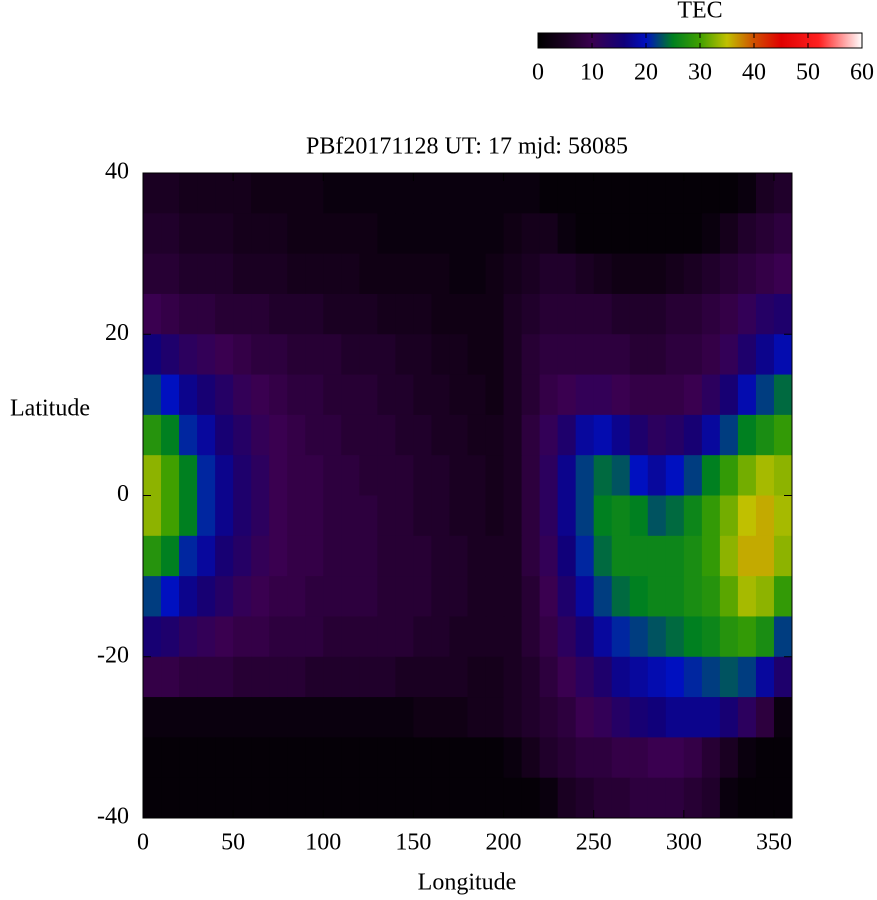 The width and height of the screenshot is (877, 900). Describe the element at coordinates (233, 843) in the screenshot. I see `x-tick-label: 50` at that location.